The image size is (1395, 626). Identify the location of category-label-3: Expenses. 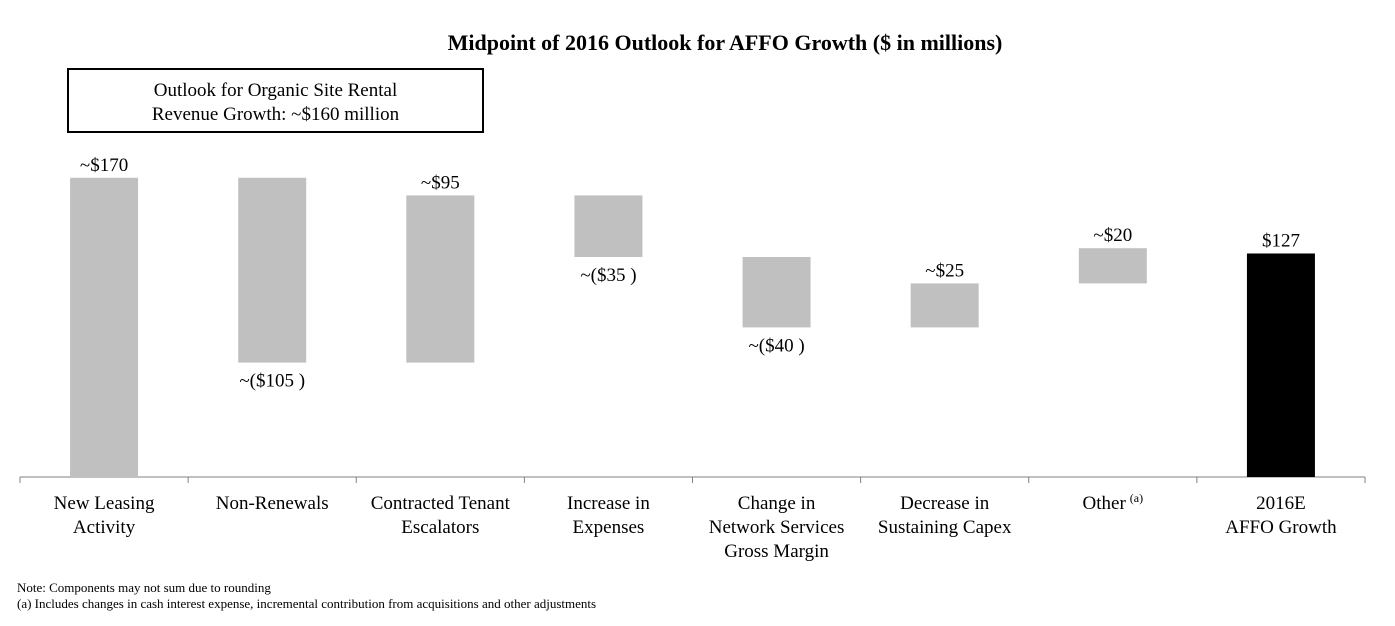
(609, 527).